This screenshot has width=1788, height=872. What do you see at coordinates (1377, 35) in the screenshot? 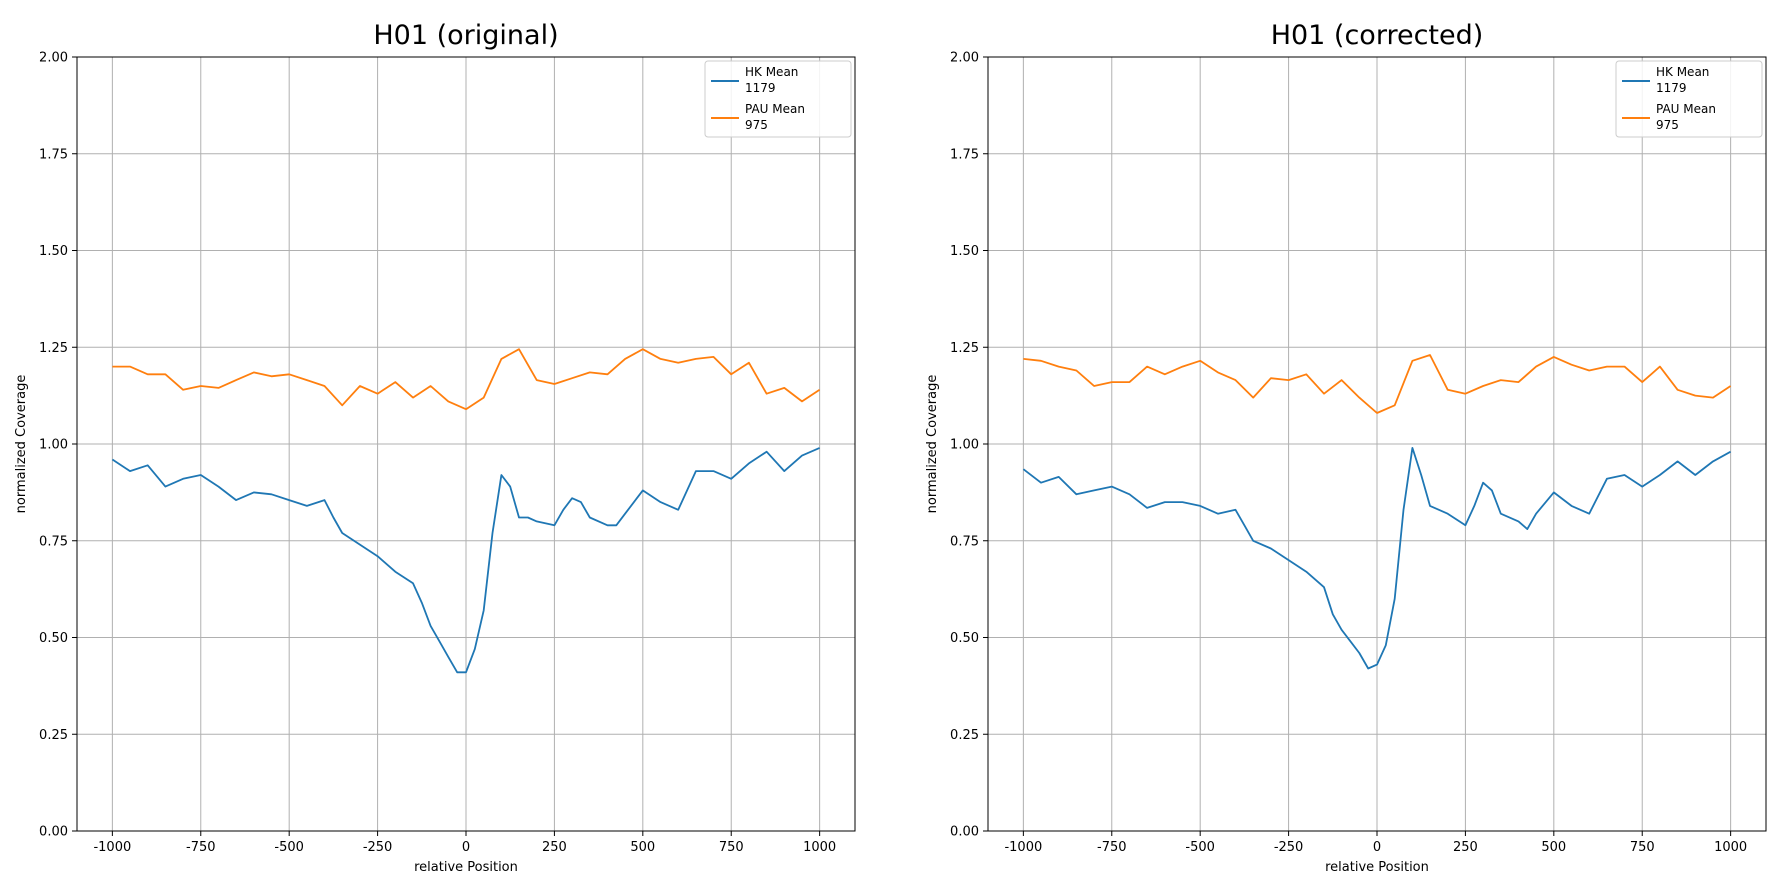
I see `chart-title: H01 (corrected)` at bounding box center [1377, 35].